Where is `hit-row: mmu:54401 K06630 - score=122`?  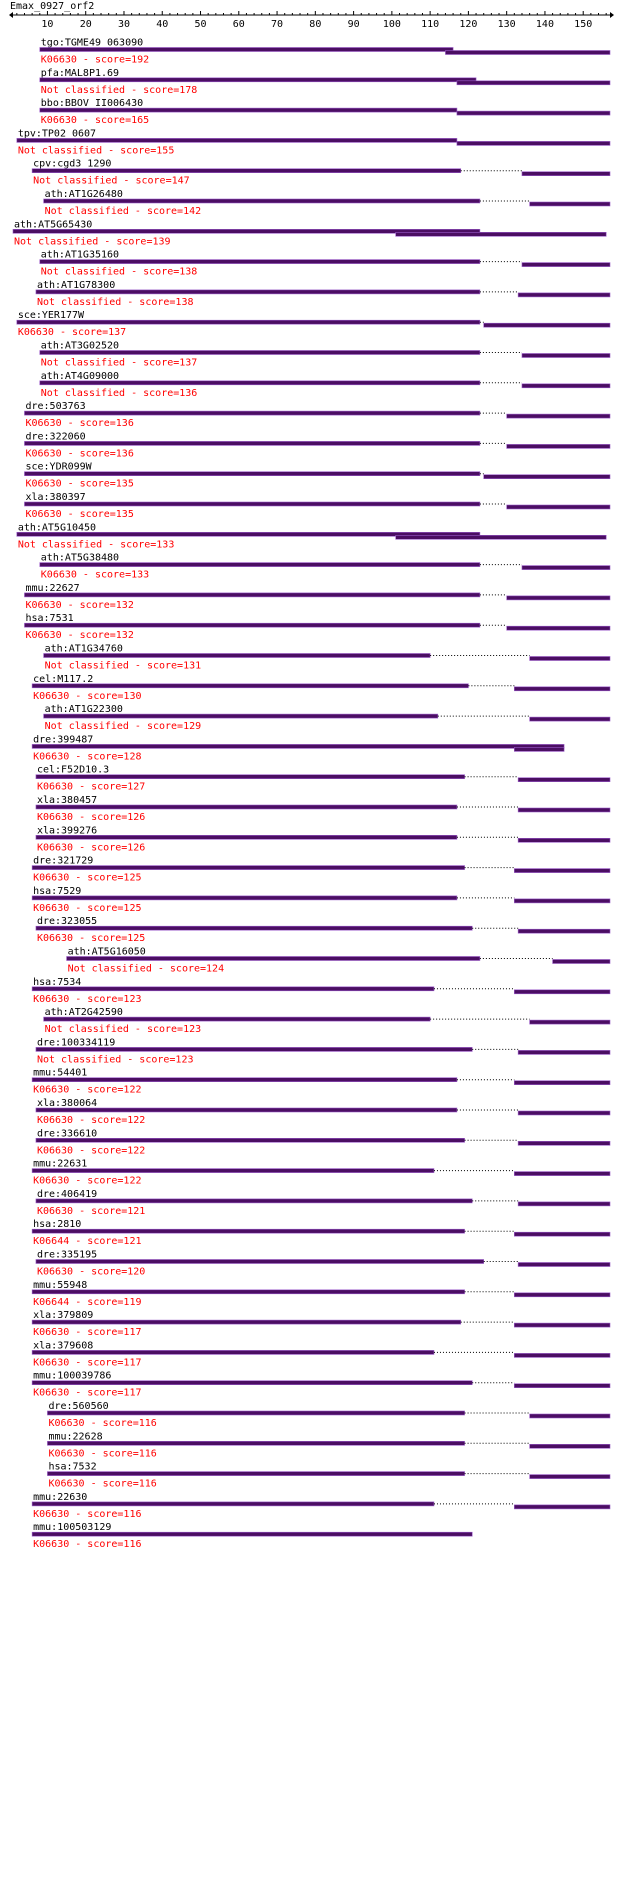 hit-row: mmu:54401 K06630 - score=122 is located at coordinates (321, 1082).